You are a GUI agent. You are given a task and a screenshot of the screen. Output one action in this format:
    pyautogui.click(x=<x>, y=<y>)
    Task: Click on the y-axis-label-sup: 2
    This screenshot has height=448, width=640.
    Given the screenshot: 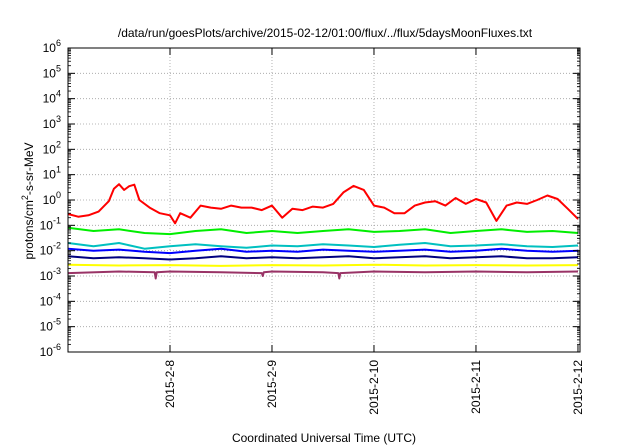 What is the action you would take?
    pyautogui.click(x=25, y=197)
    